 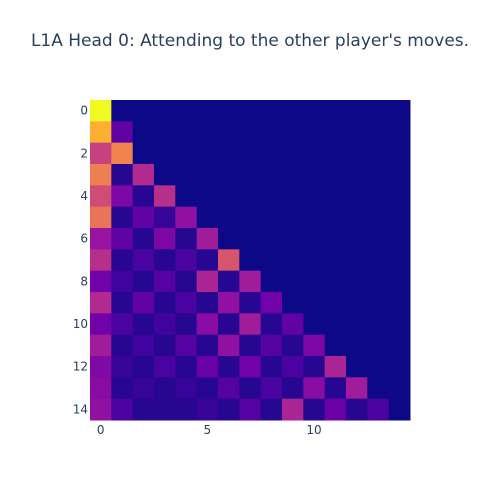 What do you see at coordinates (314, 239) in the screenshot?
I see `heatmap-cell-r6-c10` at bounding box center [314, 239].